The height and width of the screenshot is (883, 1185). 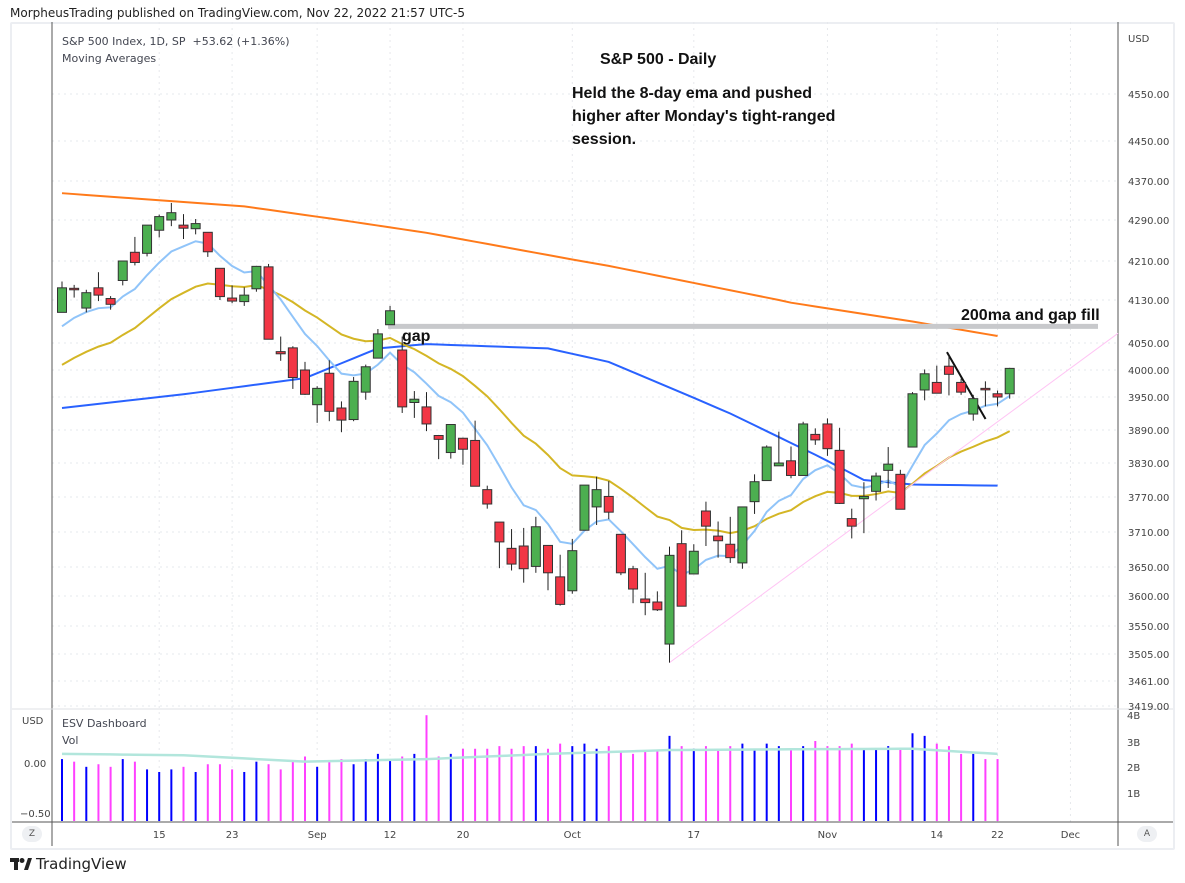 I want to click on time-axis-label: Nov, so click(x=828, y=835).